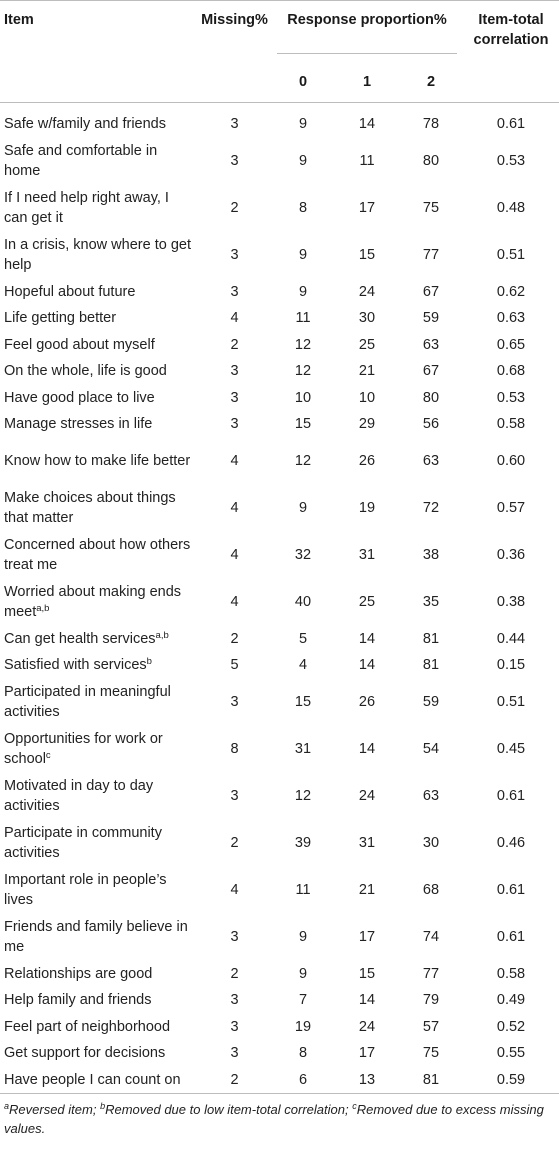 Image resolution: width=559 pixels, height=1162 pixels. What do you see at coordinates (303, 602) in the screenshot?
I see `cell-response-0: 40` at bounding box center [303, 602].